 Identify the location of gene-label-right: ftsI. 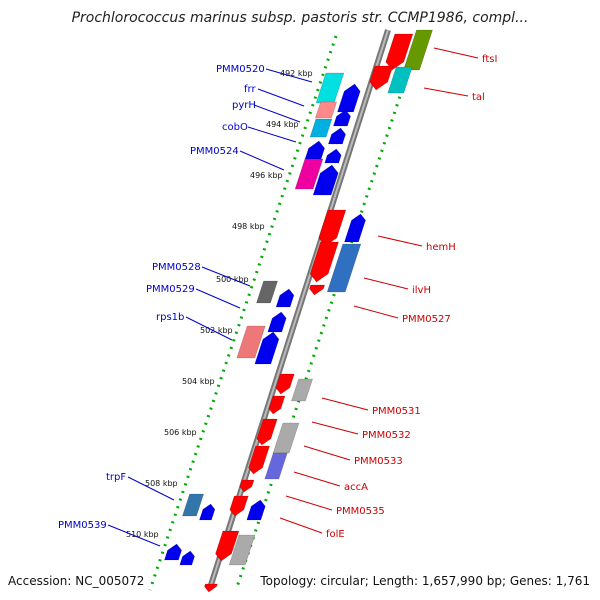
(489, 59).